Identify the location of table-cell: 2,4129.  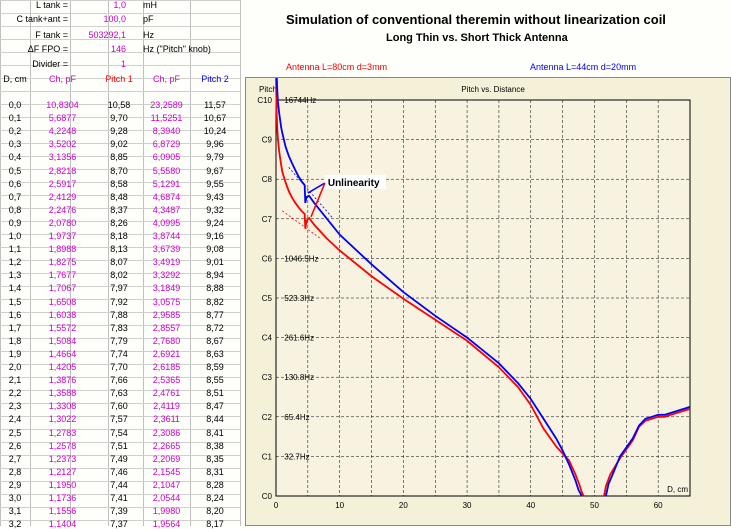
(62, 196).